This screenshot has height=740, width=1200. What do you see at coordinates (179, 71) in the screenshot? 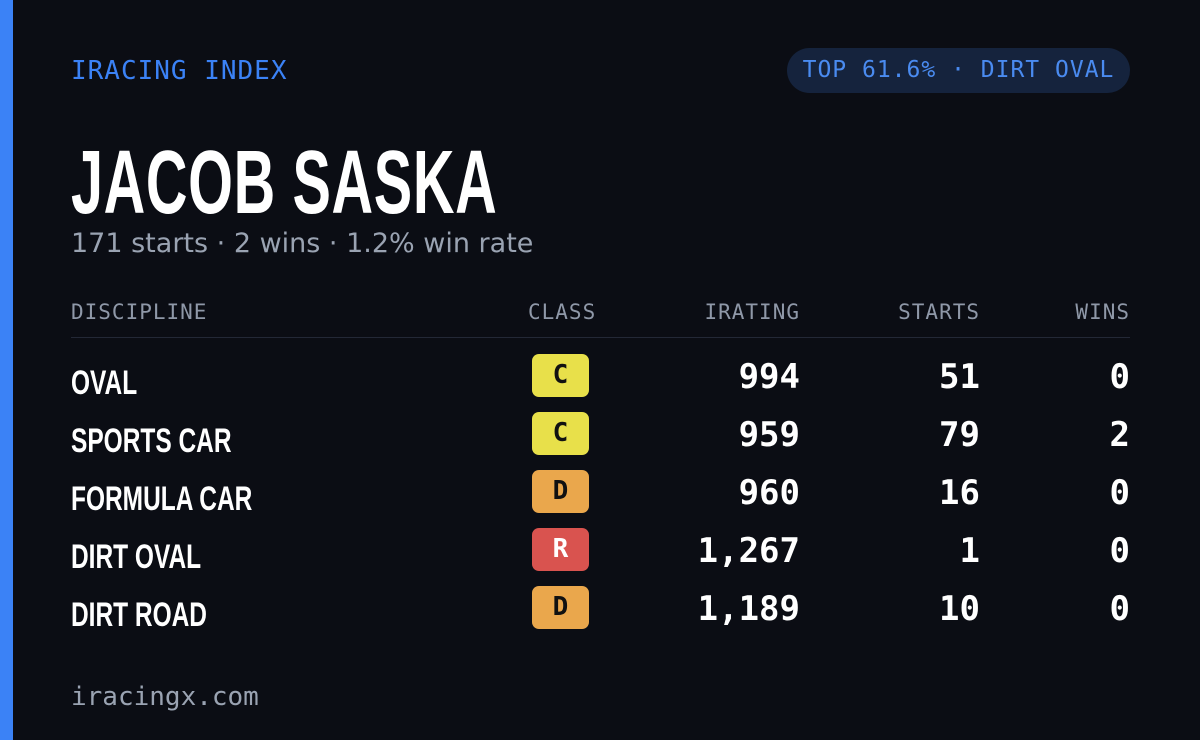
I see `brand: IRACING INDEX` at bounding box center [179, 71].